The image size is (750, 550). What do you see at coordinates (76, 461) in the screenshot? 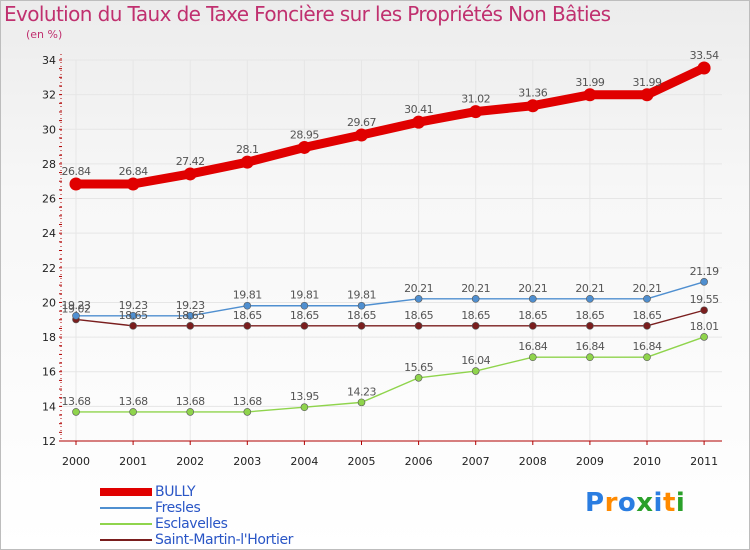
I see `x-tick-label-2000: 2000` at bounding box center [76, 461].